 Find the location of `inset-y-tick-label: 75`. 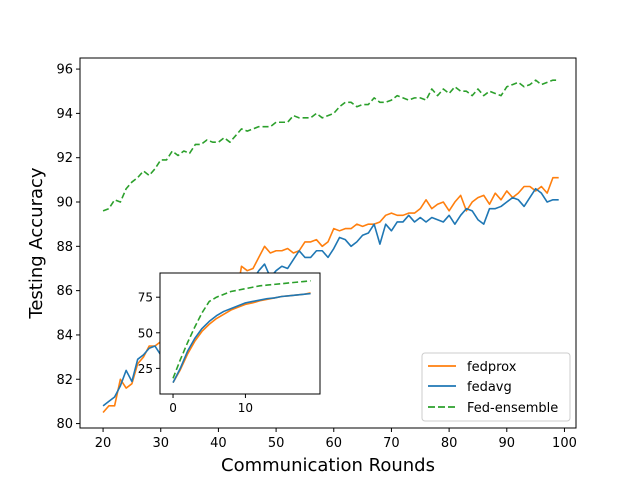

inset-y-tick-label: 75 is located at coordinates (145, 298).